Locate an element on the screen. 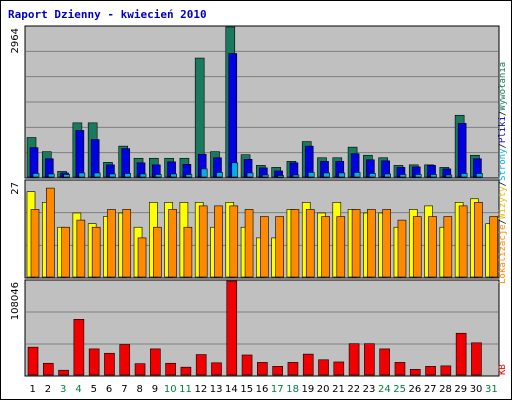  side-legend-part: Strony is located at coordinates (503, 164).